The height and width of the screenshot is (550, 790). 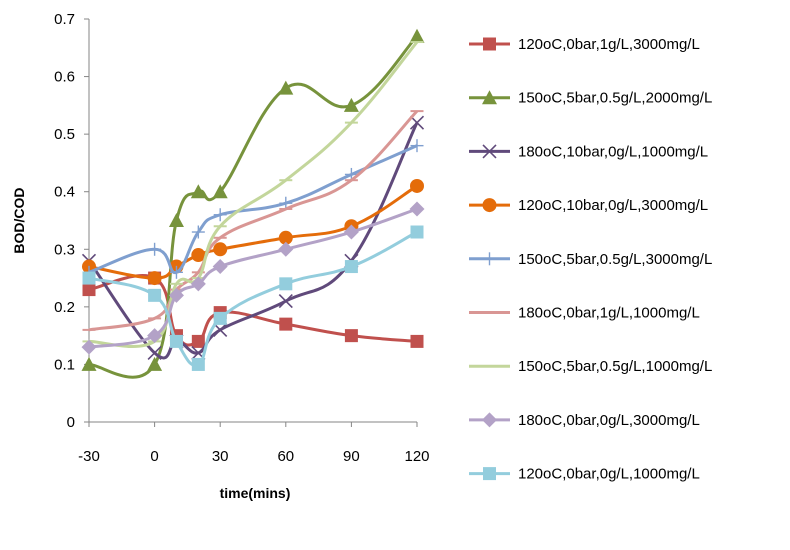 I want to click on legend-item-2: 150oC,5bar,0.5g/L,2000mg/L, so click(x=590, y=98).